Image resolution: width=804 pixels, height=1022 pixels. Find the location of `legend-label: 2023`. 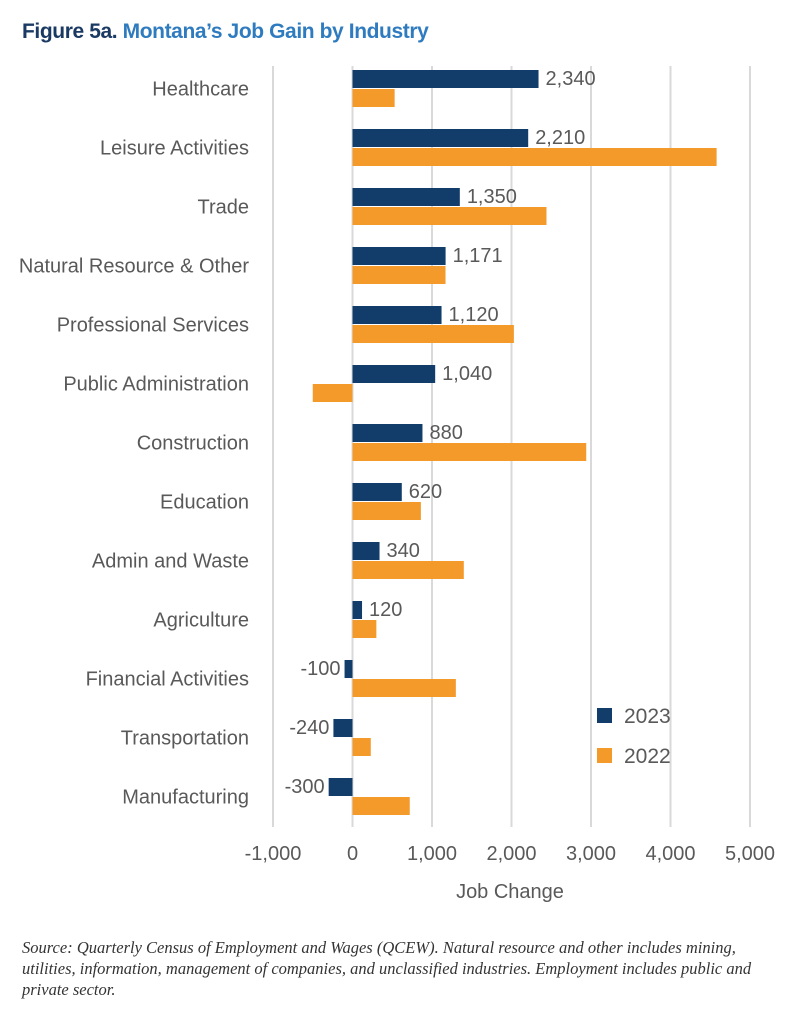

legend-label: 2023 is located at coordinates (647, 716).